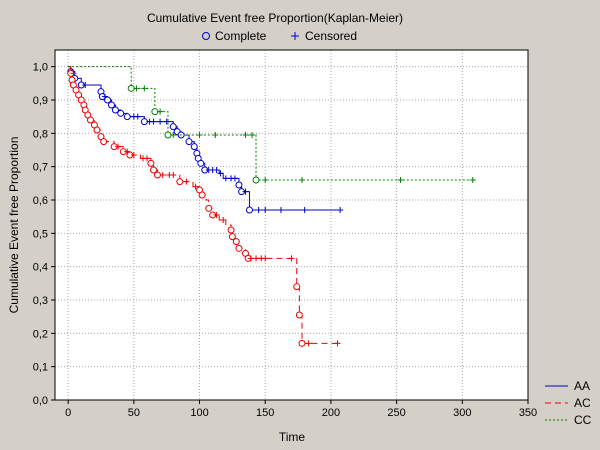 The width and height of the screenshot is (600, 450). What do you see at coordinates (40, 401) in the screenshot?
I see `y-tick-label: 0,0` at bounding box center [40, 401].